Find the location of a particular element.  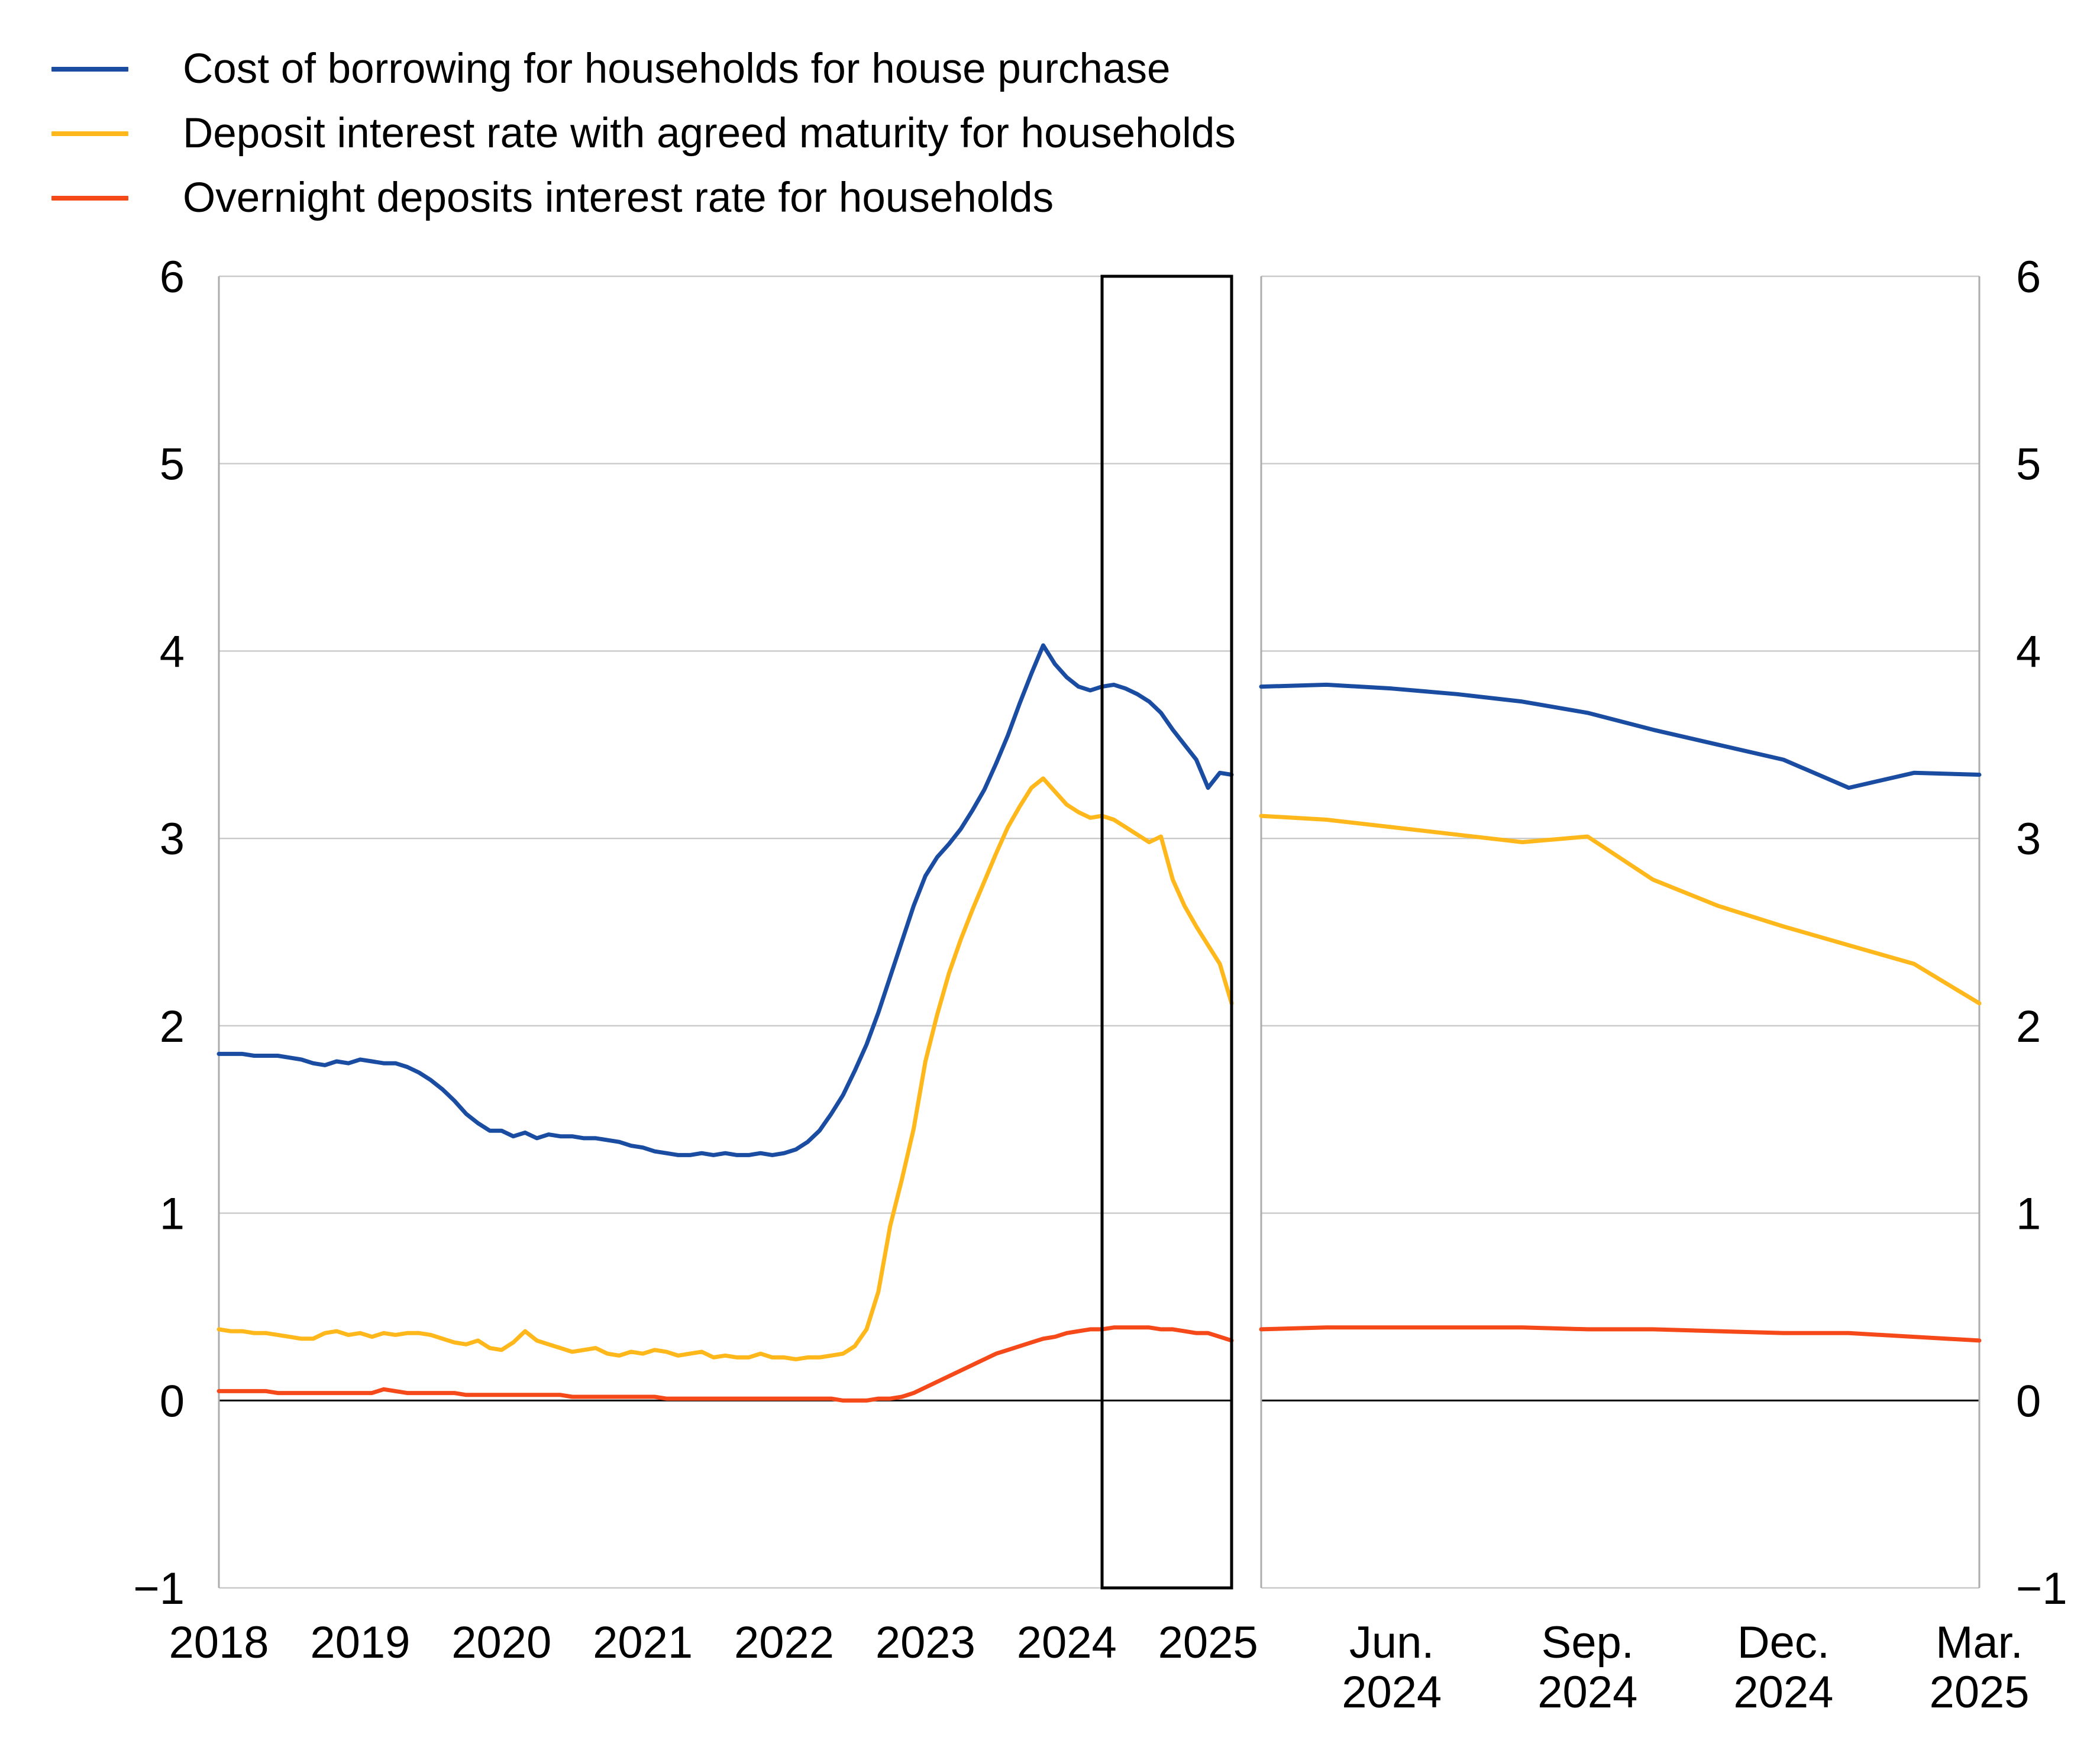

y-tick-label-right: 2 is located at coordinates (2028, 1027).